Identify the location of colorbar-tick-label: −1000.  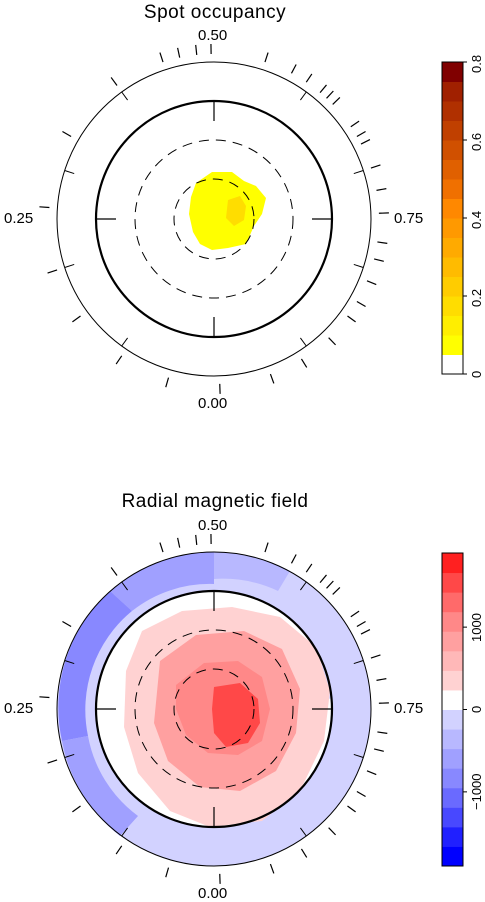
(476, 791).